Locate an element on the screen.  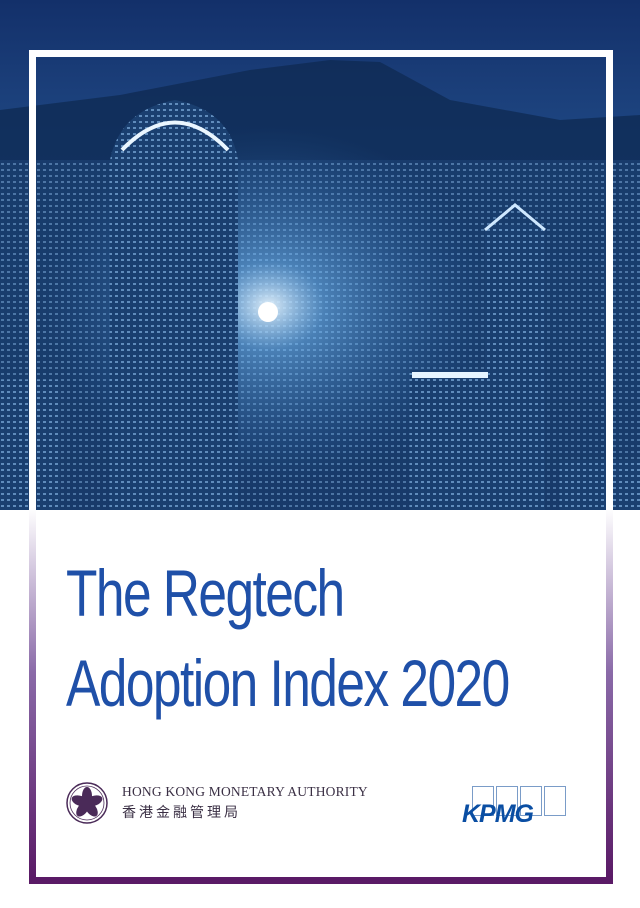
title-line-2: Adoption Index 2020 is located at coordinates (288, 683).